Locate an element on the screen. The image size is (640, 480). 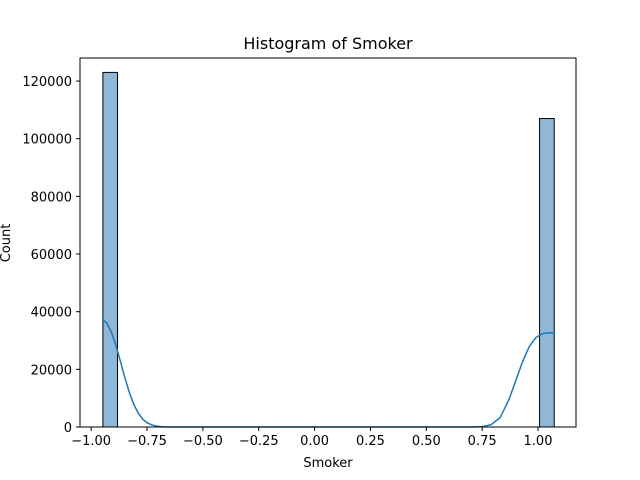
x-tick-label: 1.00 is located at coordinates (538, 441).